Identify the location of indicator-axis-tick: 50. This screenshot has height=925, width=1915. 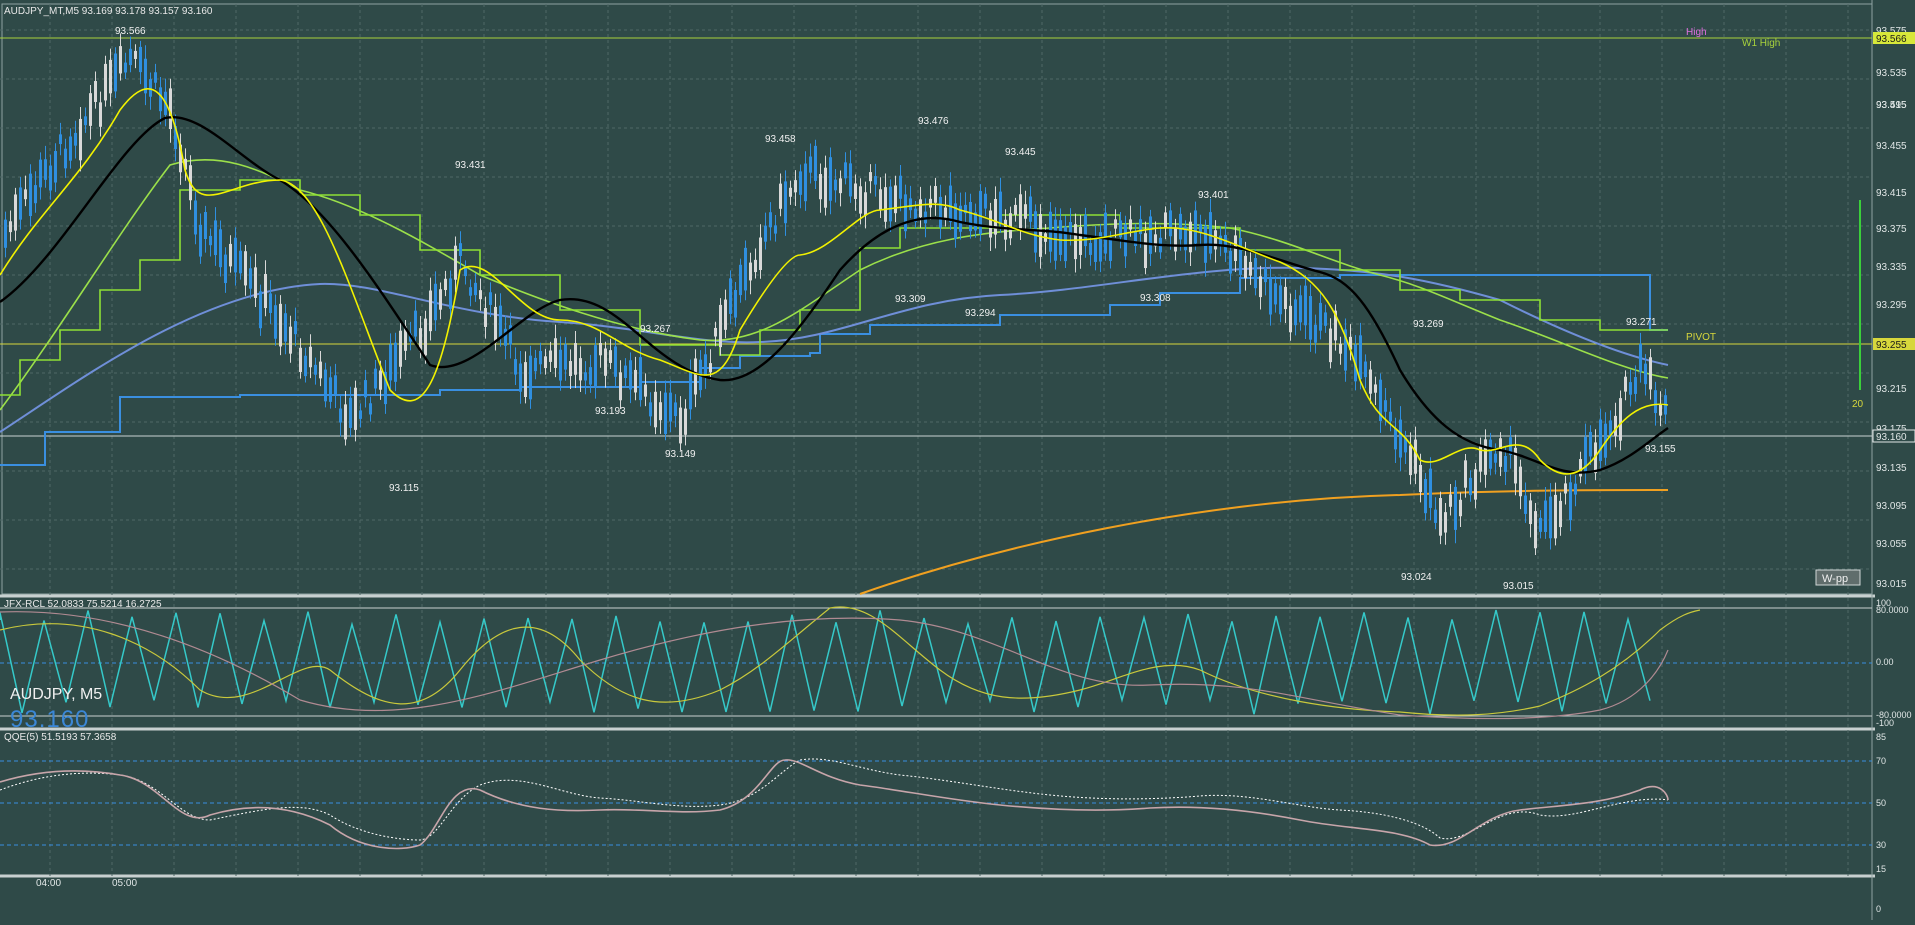
(1881, 803).